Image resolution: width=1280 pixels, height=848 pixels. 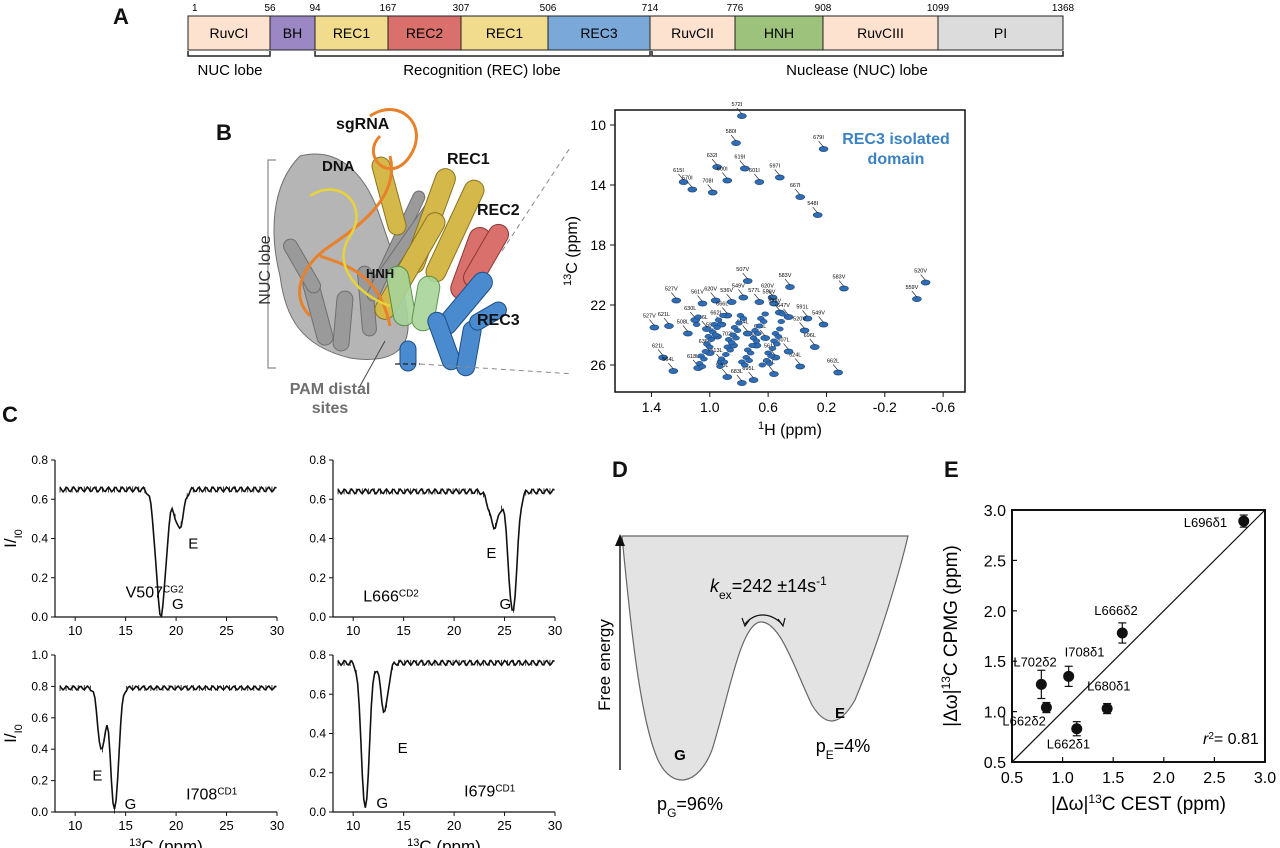 I want to click on domain-label: BH, so click(x=292, y=33).